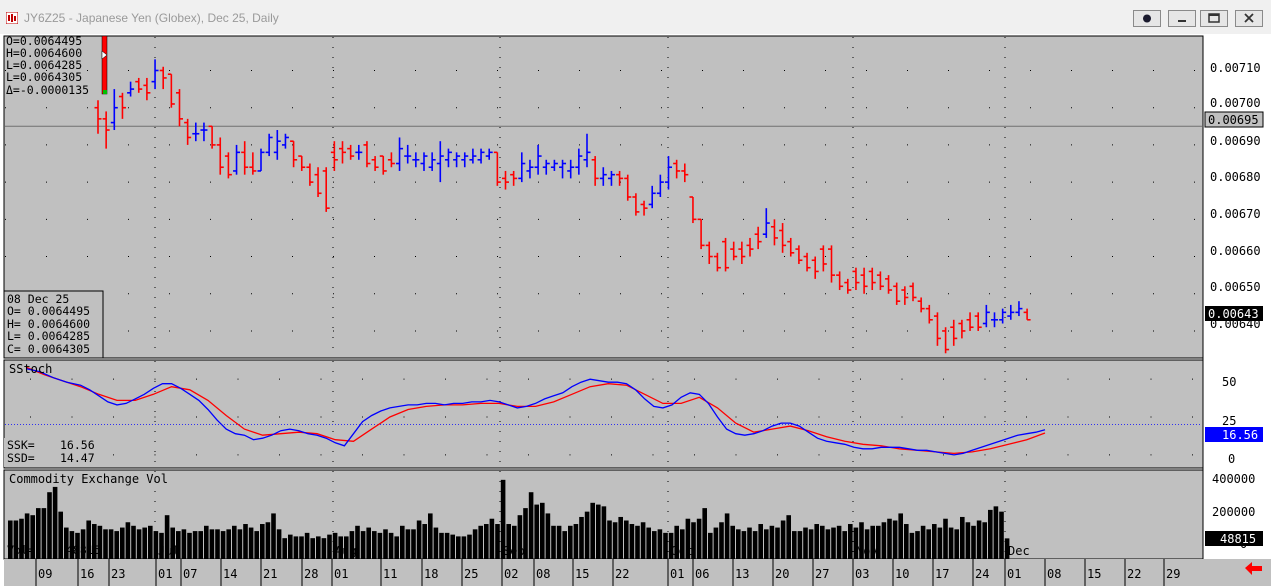 This screenshot has height=586, width=1271. What do you see at coordinates (509, 519) in the screenshot?
I see `volume-bars` at bounding box center [509, 519].